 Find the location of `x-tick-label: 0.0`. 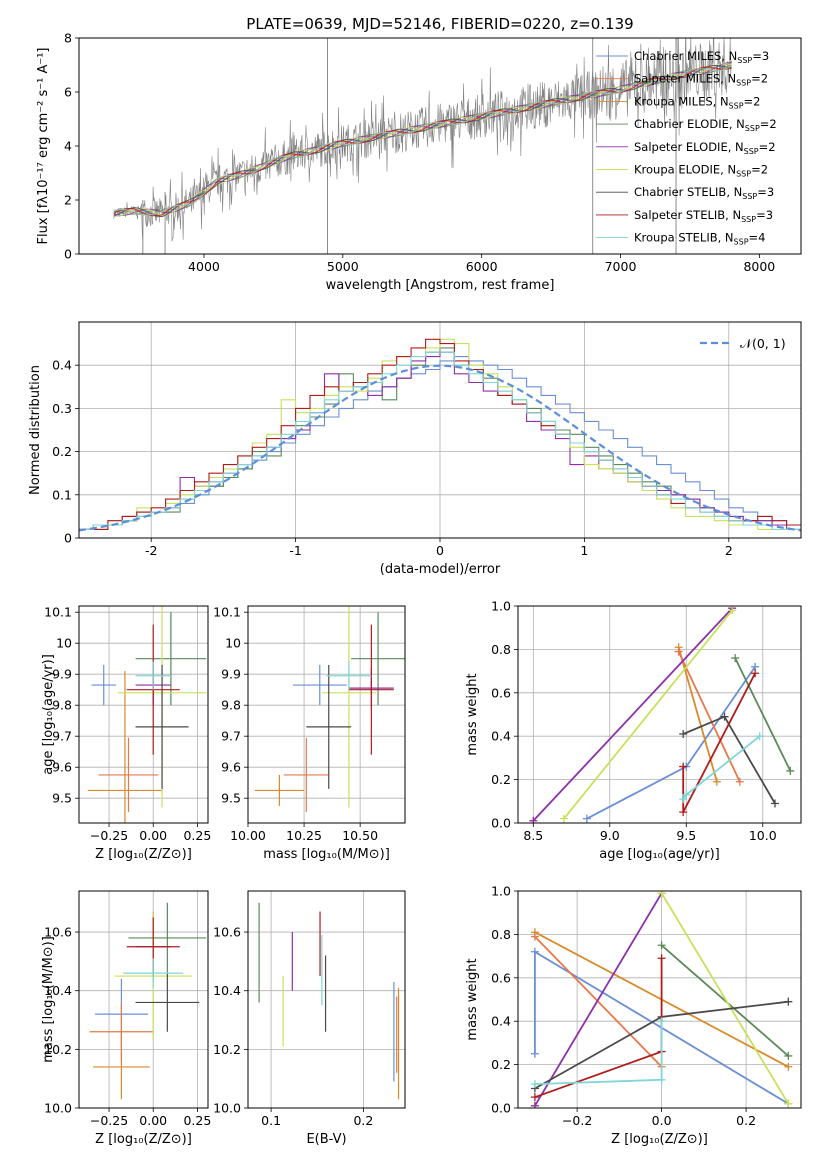

x-tick-label: 0.0 is located at coordinates (662, 1120).